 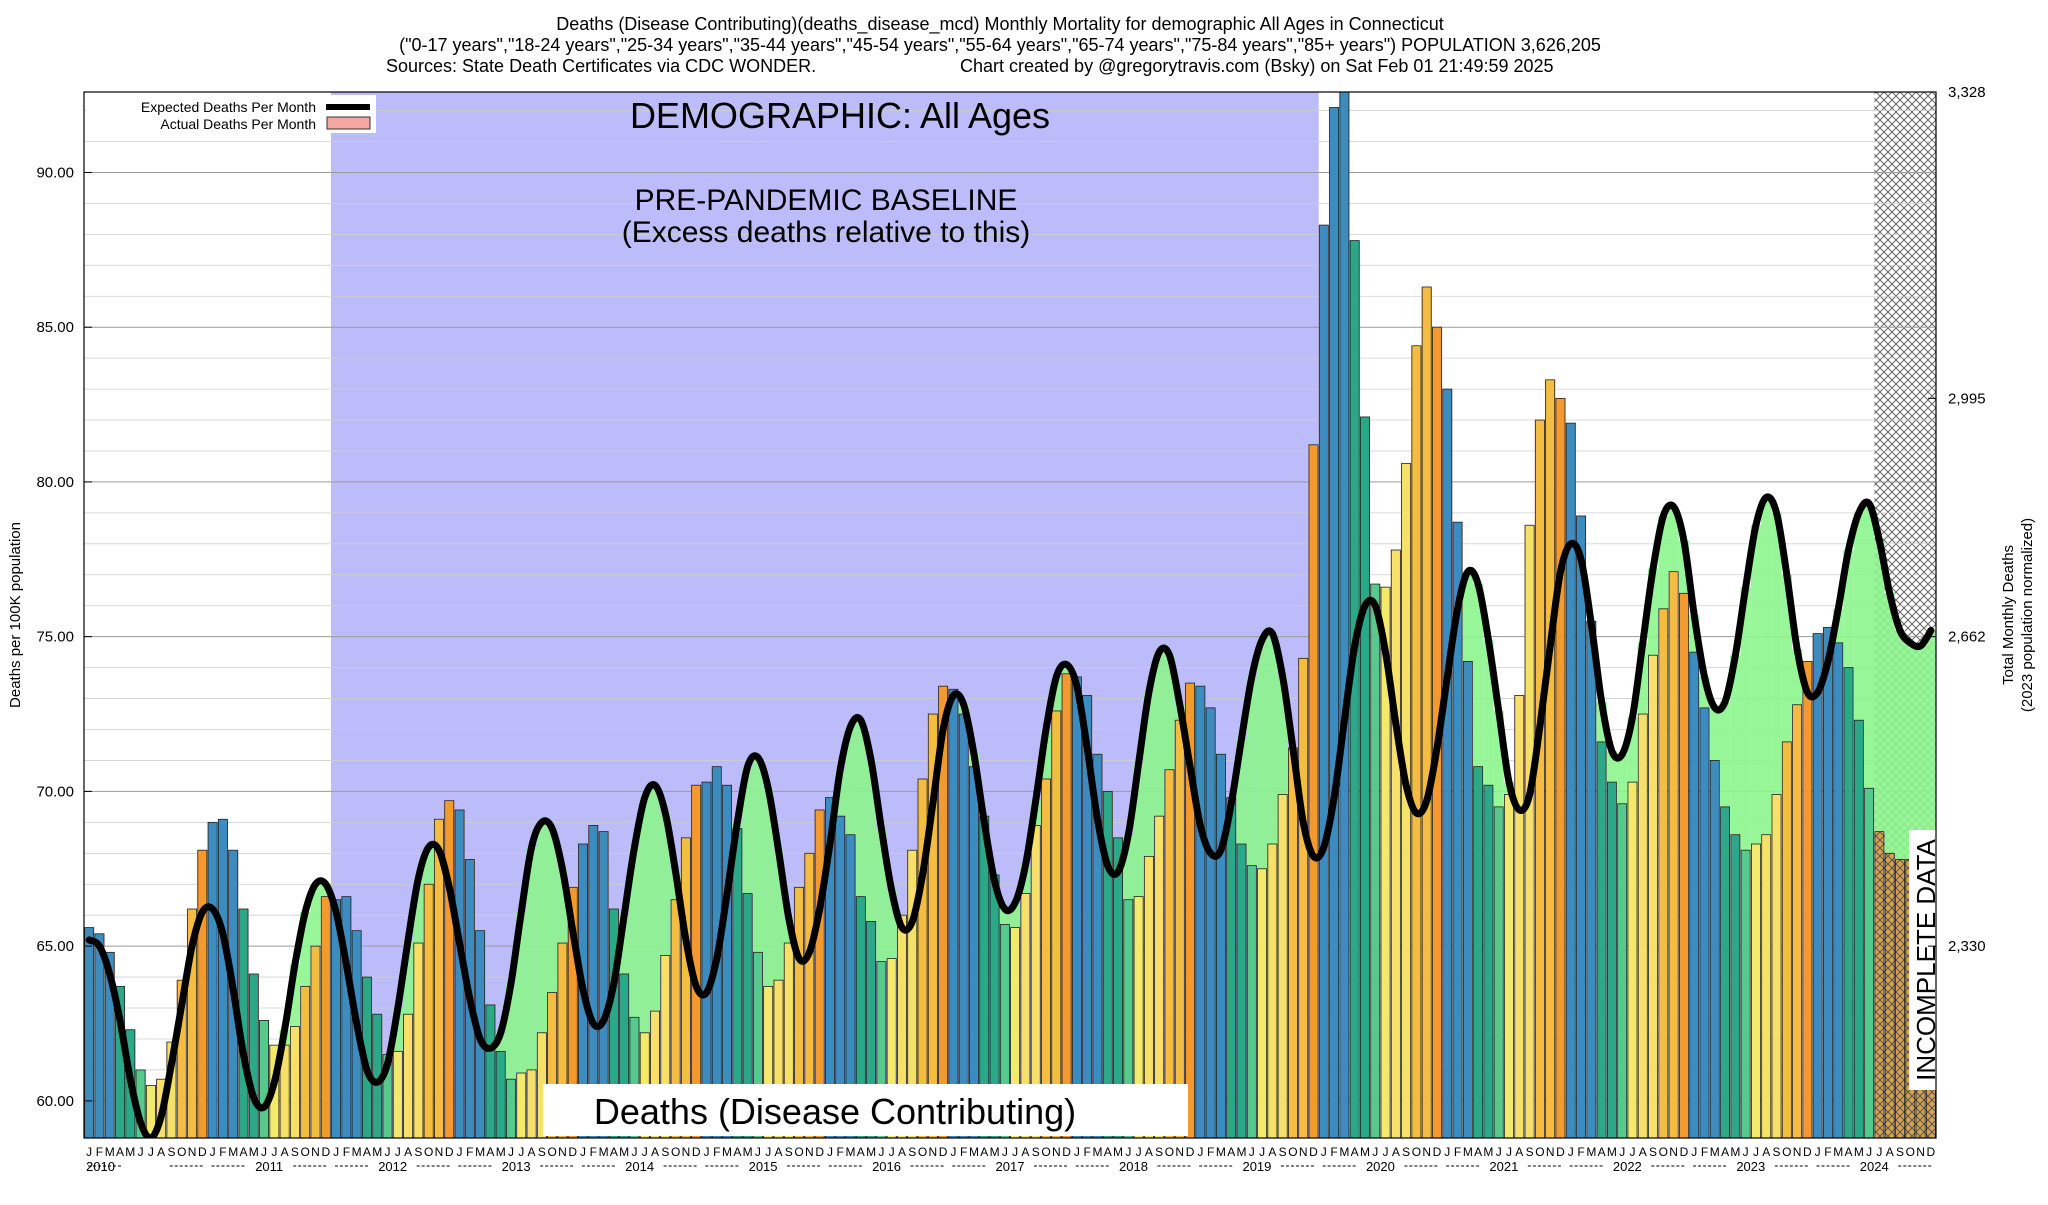 What do you see at coordinates (238, 124) in the screenshot?
I see `legend-actual-label: Actual Deaths Per Month` at bounding box center [238, 124].